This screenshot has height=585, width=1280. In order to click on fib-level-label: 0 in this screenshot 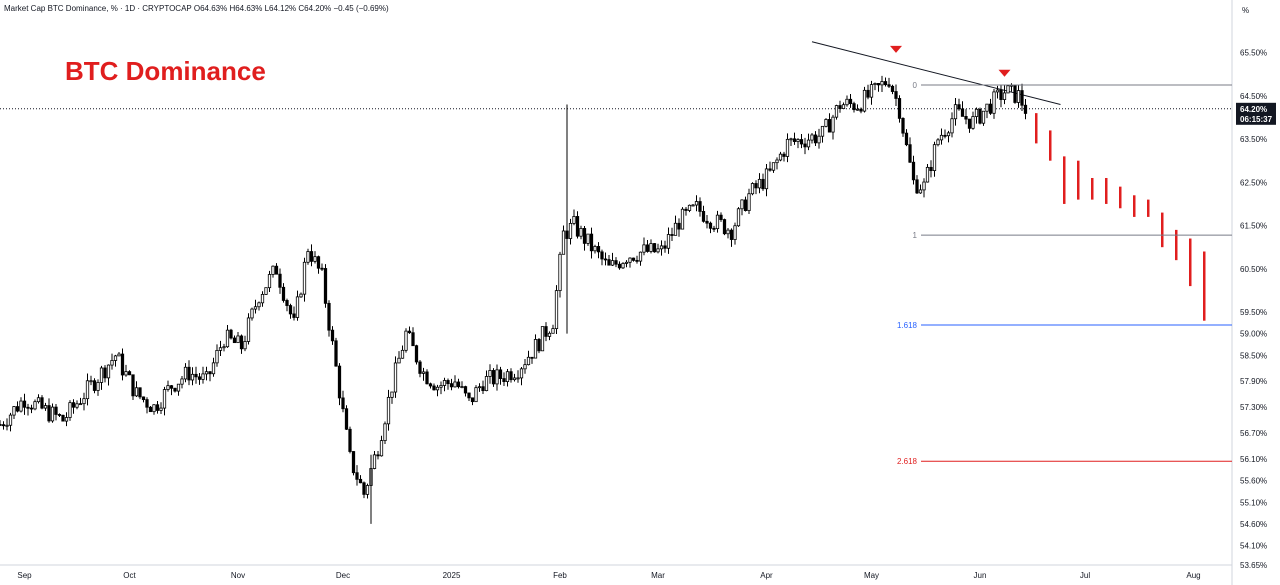, I will do `click(915, 85)`.